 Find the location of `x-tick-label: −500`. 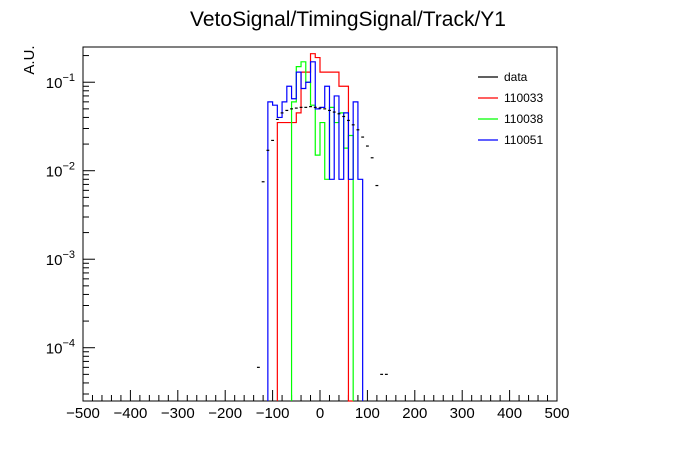

x-tick-label: −500 is located at coordinates (83, 413).